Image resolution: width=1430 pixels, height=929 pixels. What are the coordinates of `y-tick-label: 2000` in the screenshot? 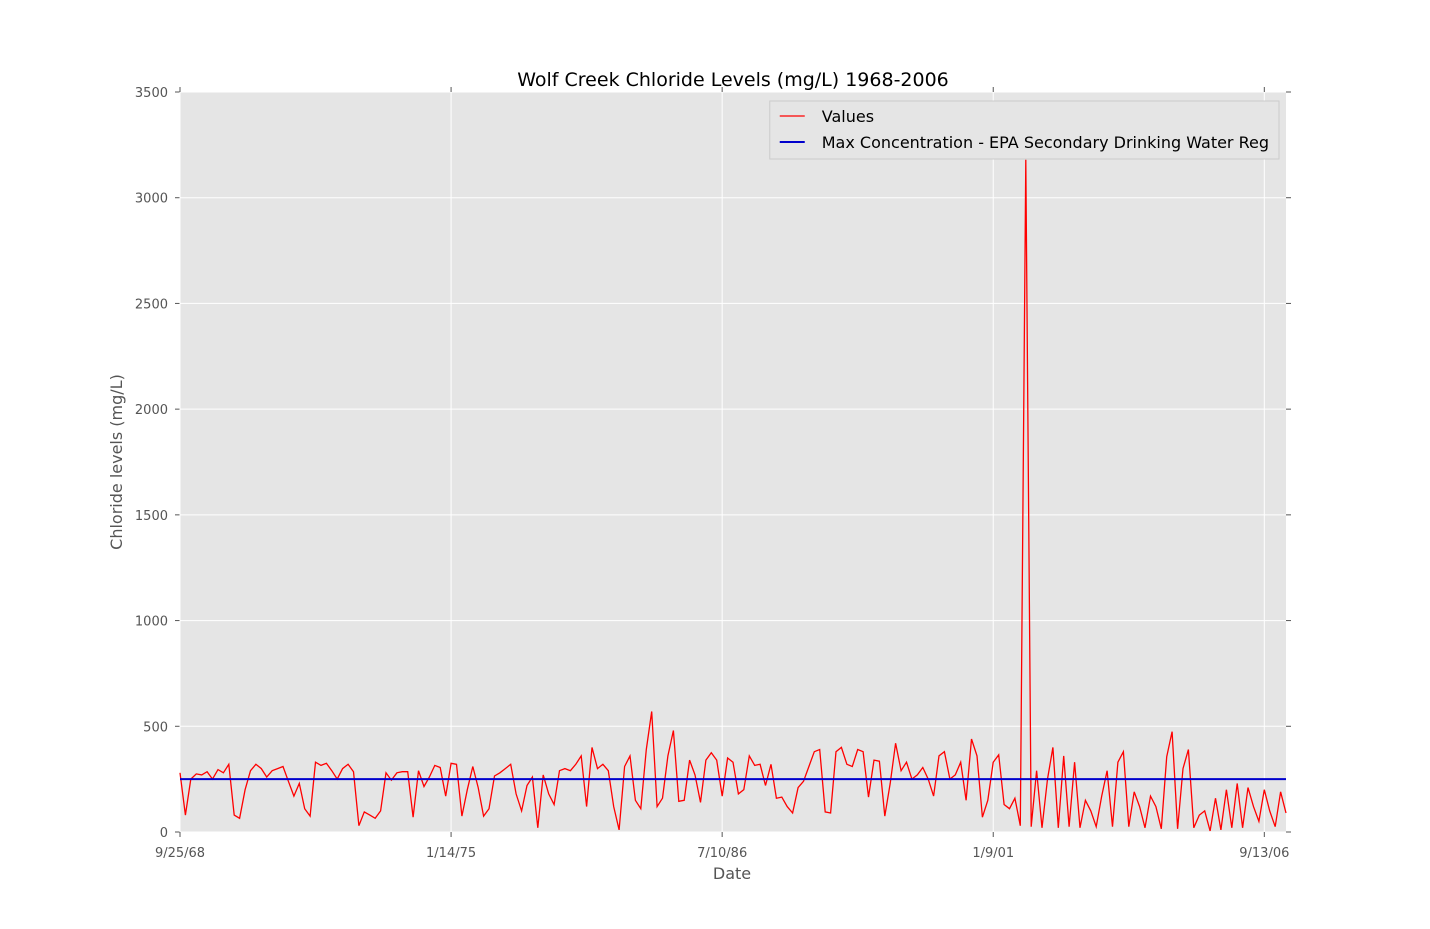 It's located at (151, 410).